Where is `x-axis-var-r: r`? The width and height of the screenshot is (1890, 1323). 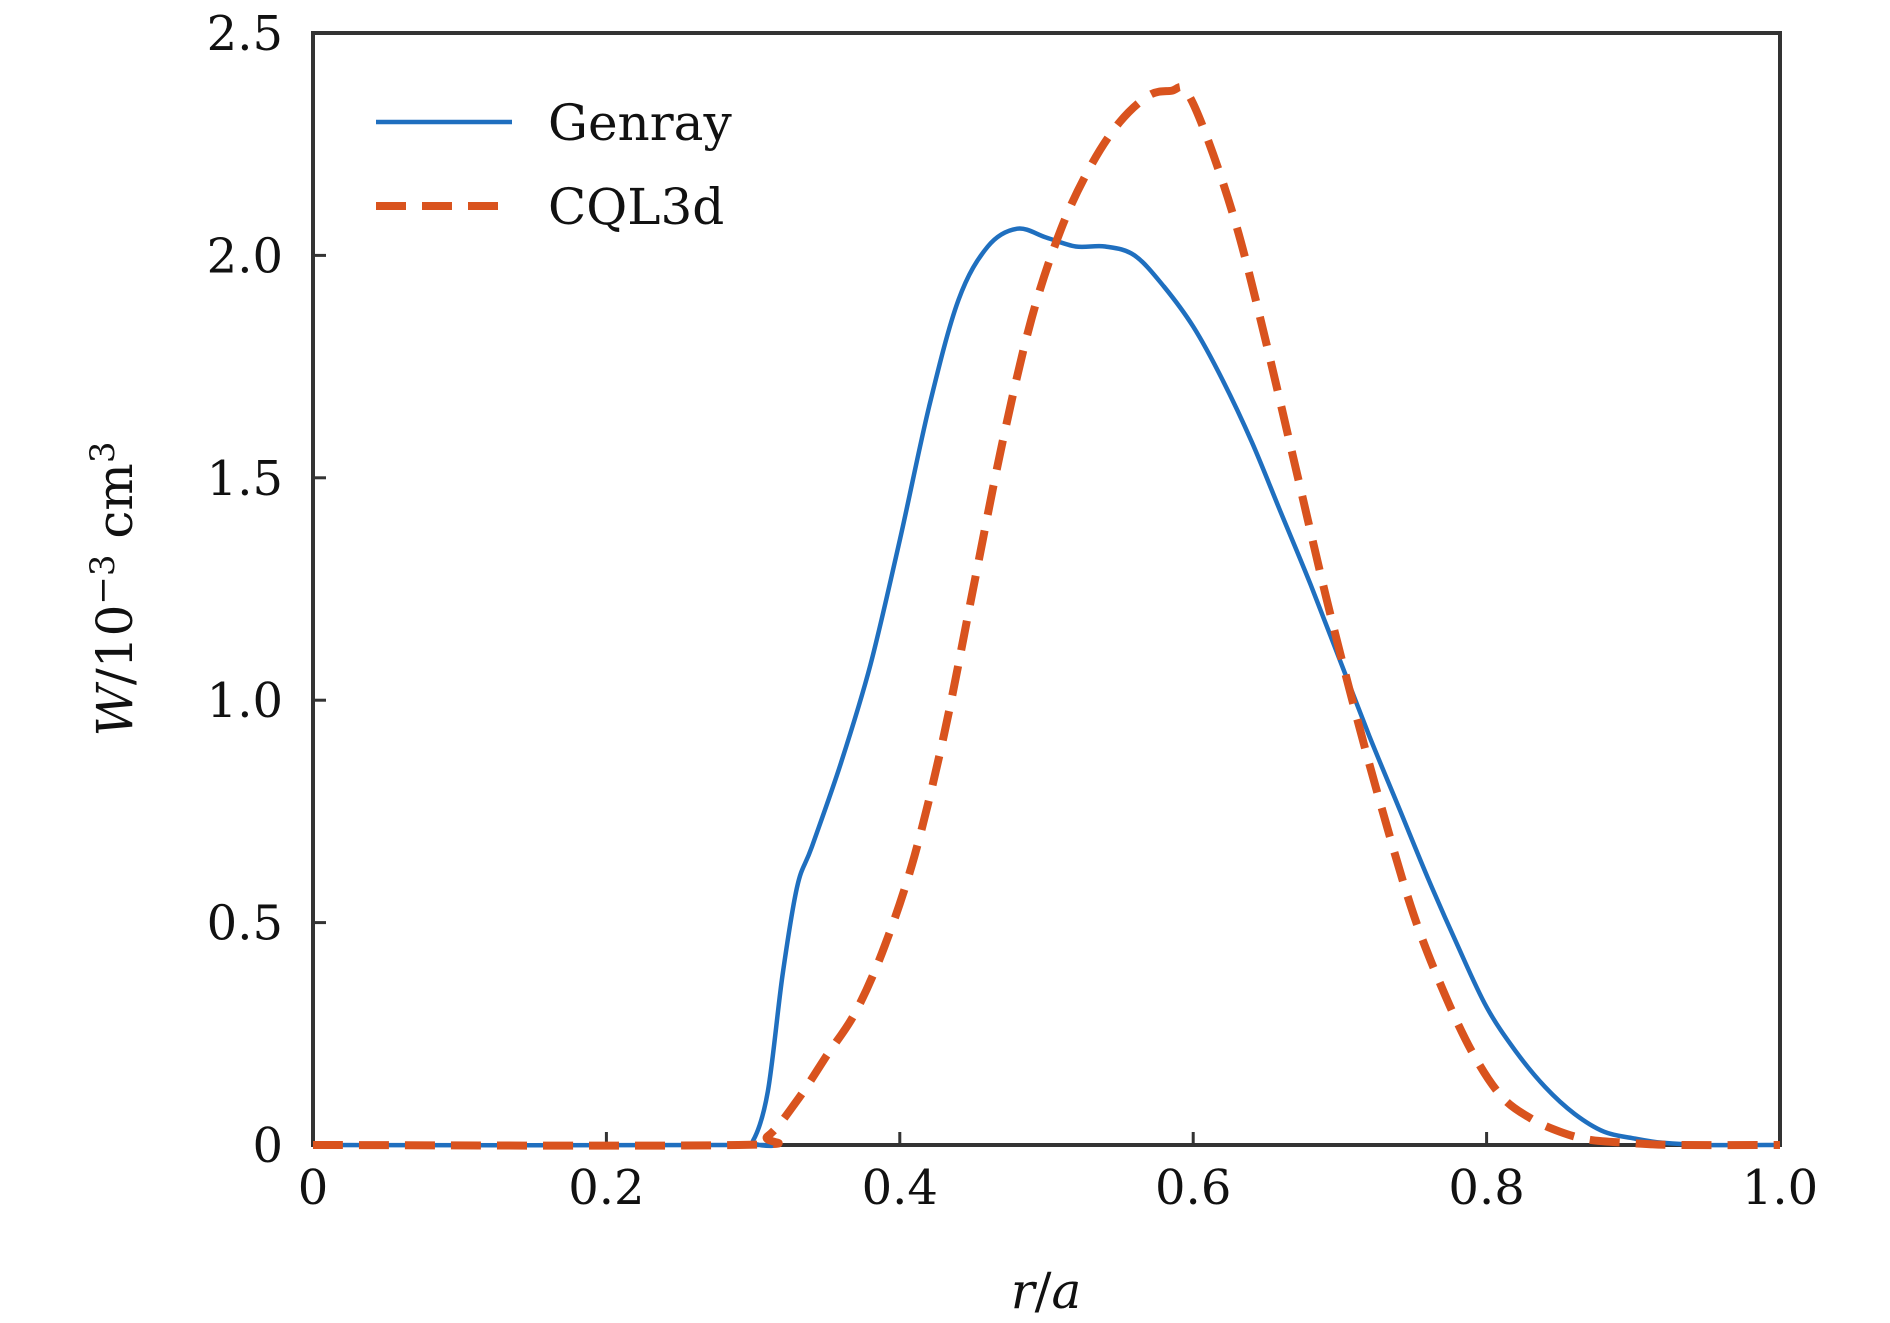 x-axis-var-r: r is located at coordinates (1024, 1291).